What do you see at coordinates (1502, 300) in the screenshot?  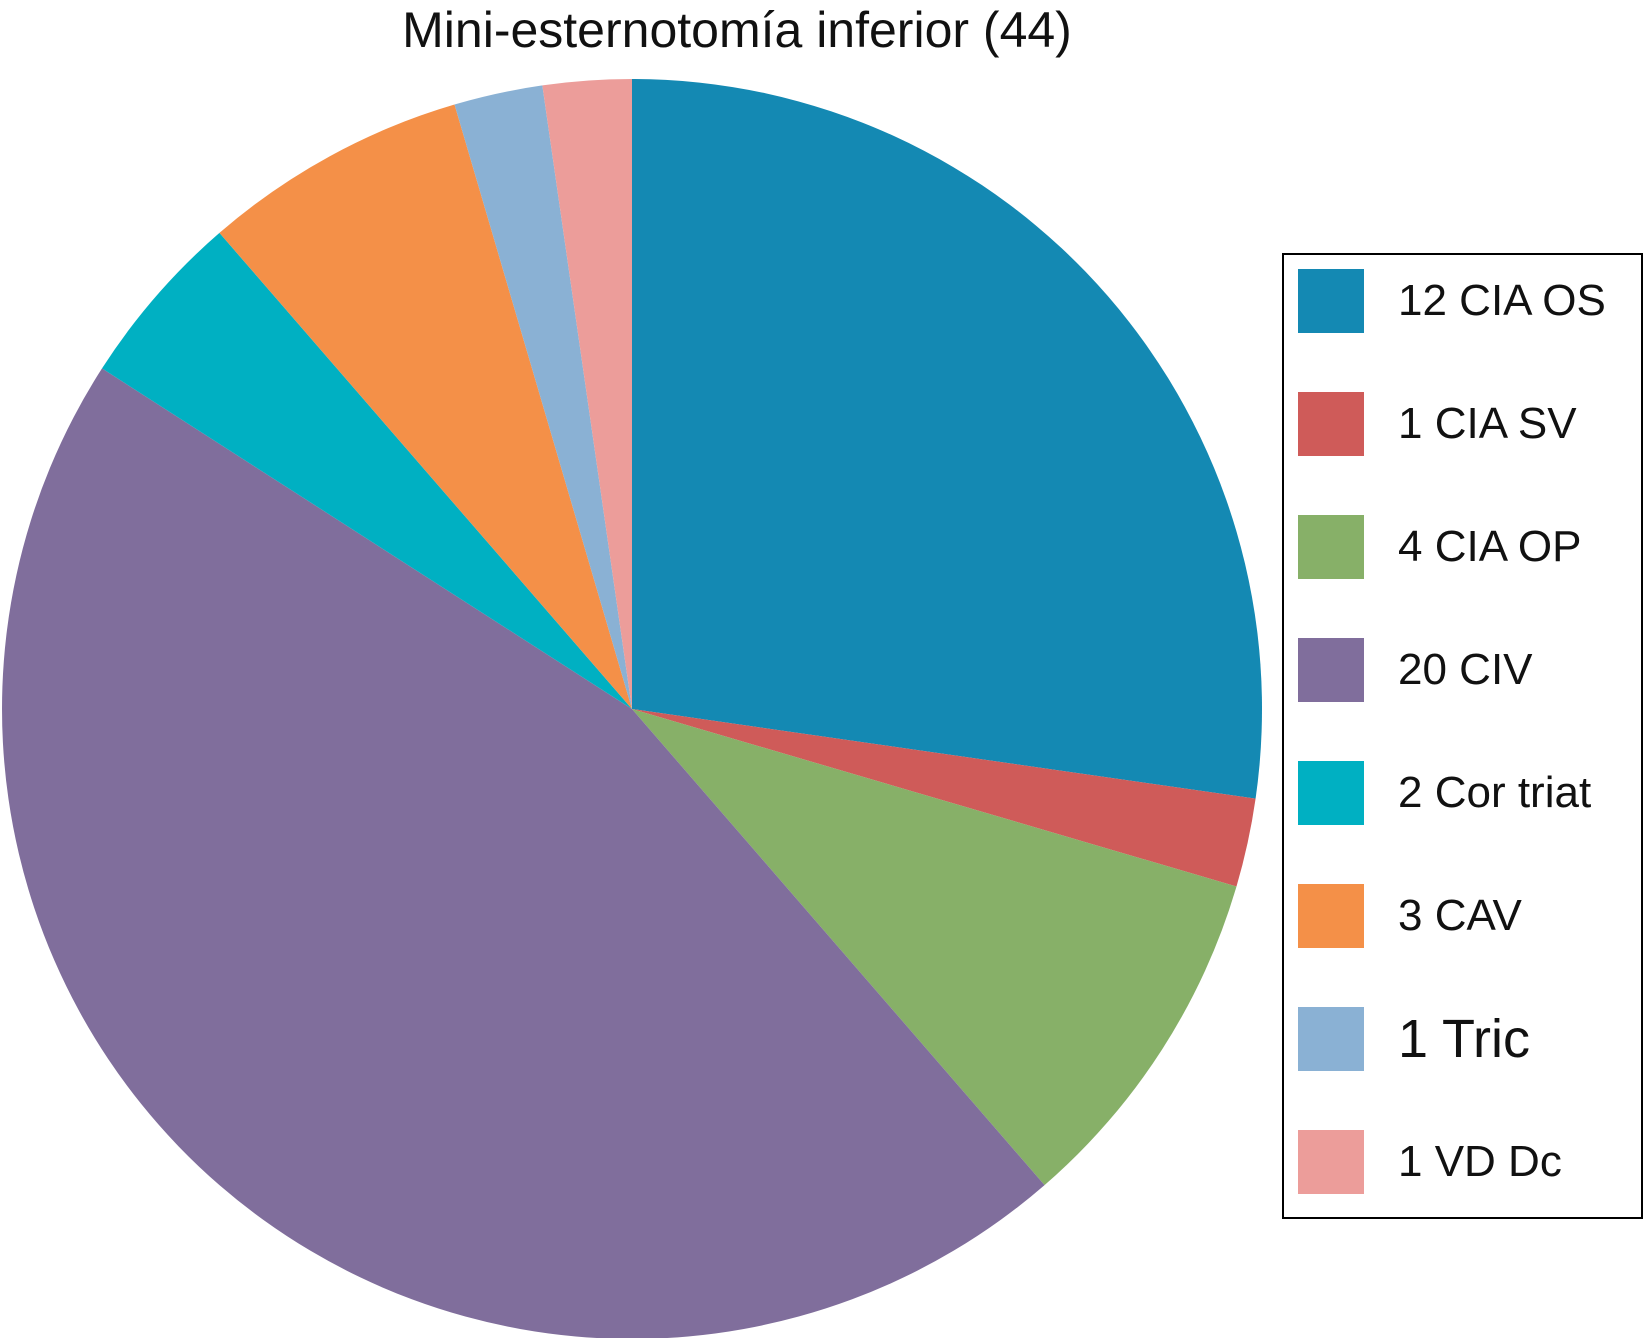 I see `legend-label: 12 CIA OS` at bounding box center [1502, 300].